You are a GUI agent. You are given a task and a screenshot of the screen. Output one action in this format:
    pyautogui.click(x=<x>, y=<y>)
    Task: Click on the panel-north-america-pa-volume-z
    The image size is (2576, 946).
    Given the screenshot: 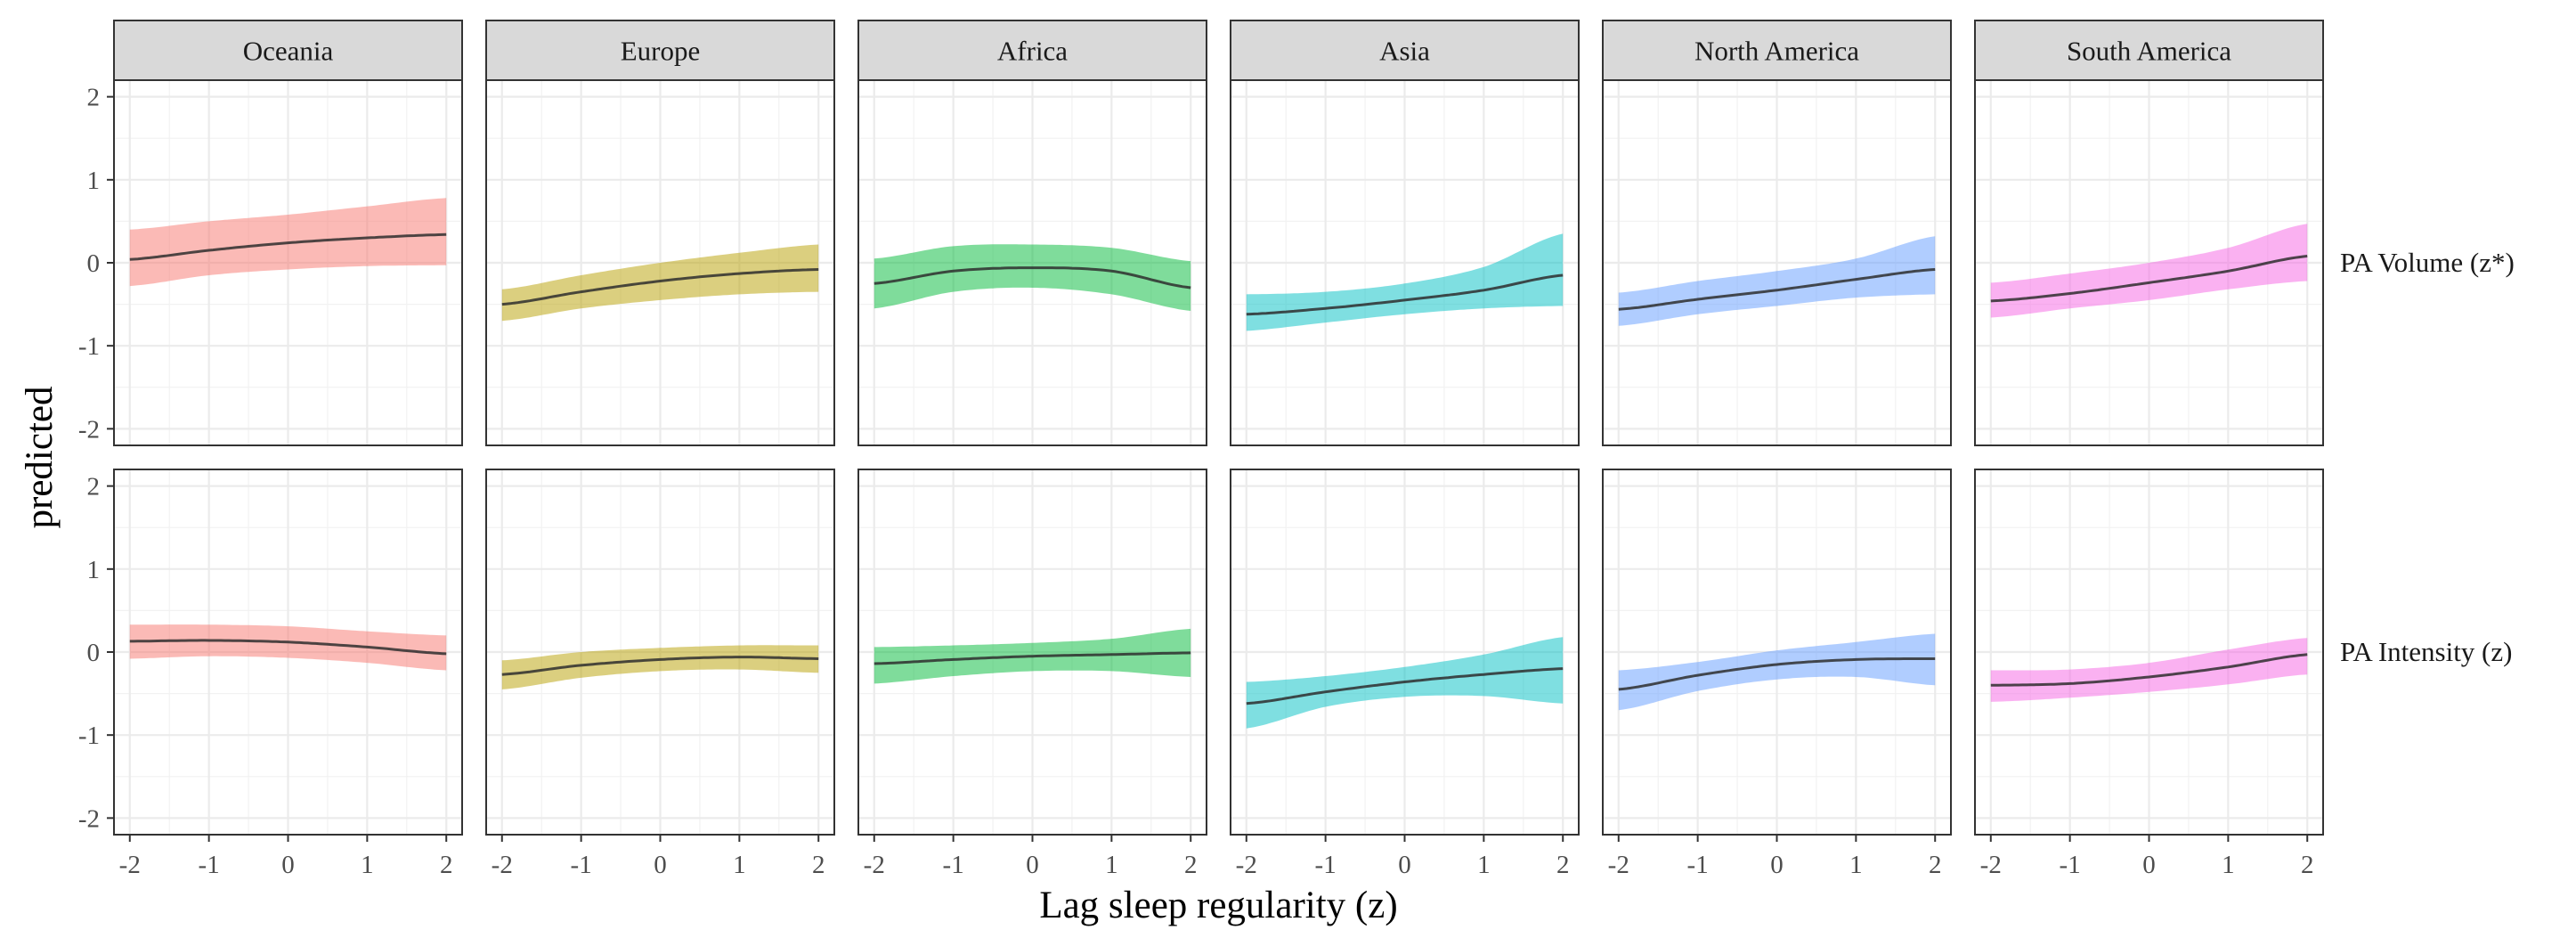 What is the action you would take?
    pyautogui.click(x=1777, y=262)
    